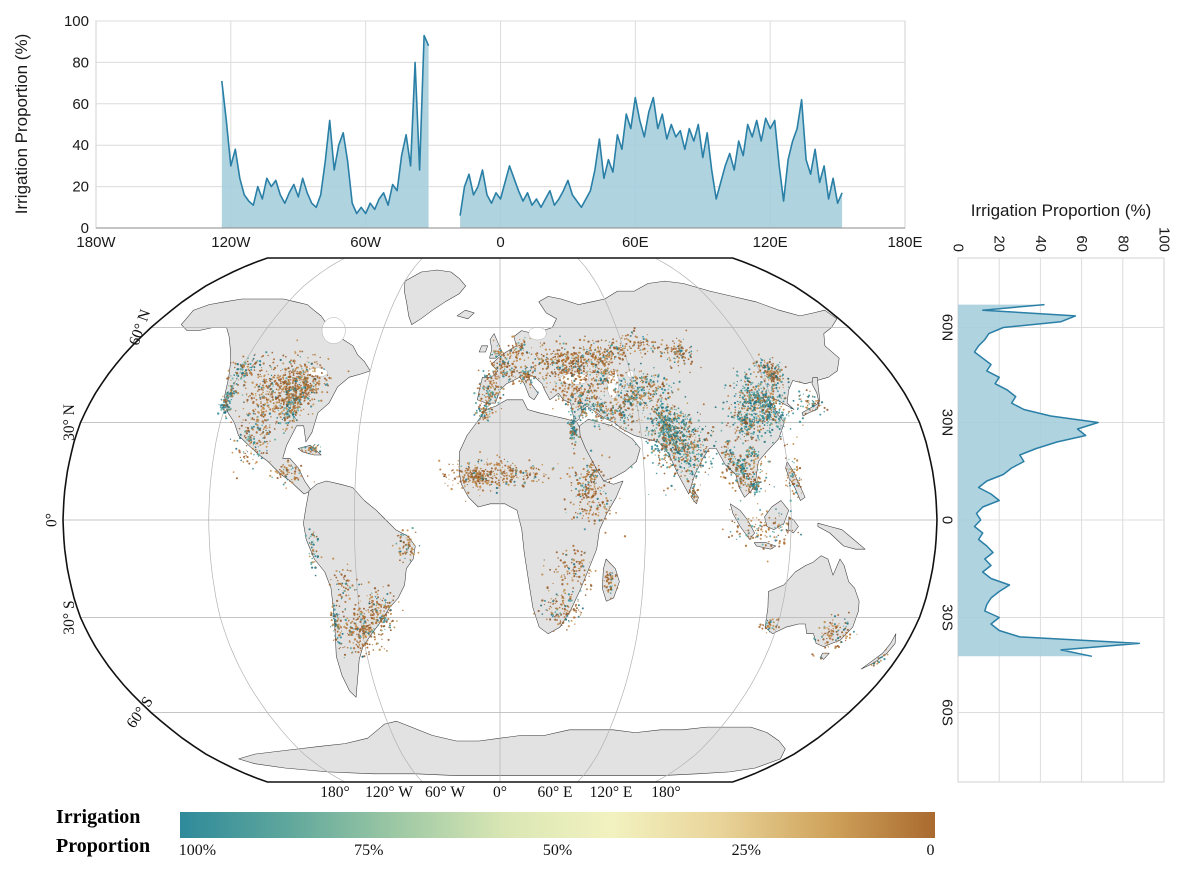 Image resolution: width=1191 pixels, height=879 pixels. What do you see at coordinates (947, 328) in the screenshot?
I see `right-lat-tick-label: 60N` at bounding box center [947, 328].